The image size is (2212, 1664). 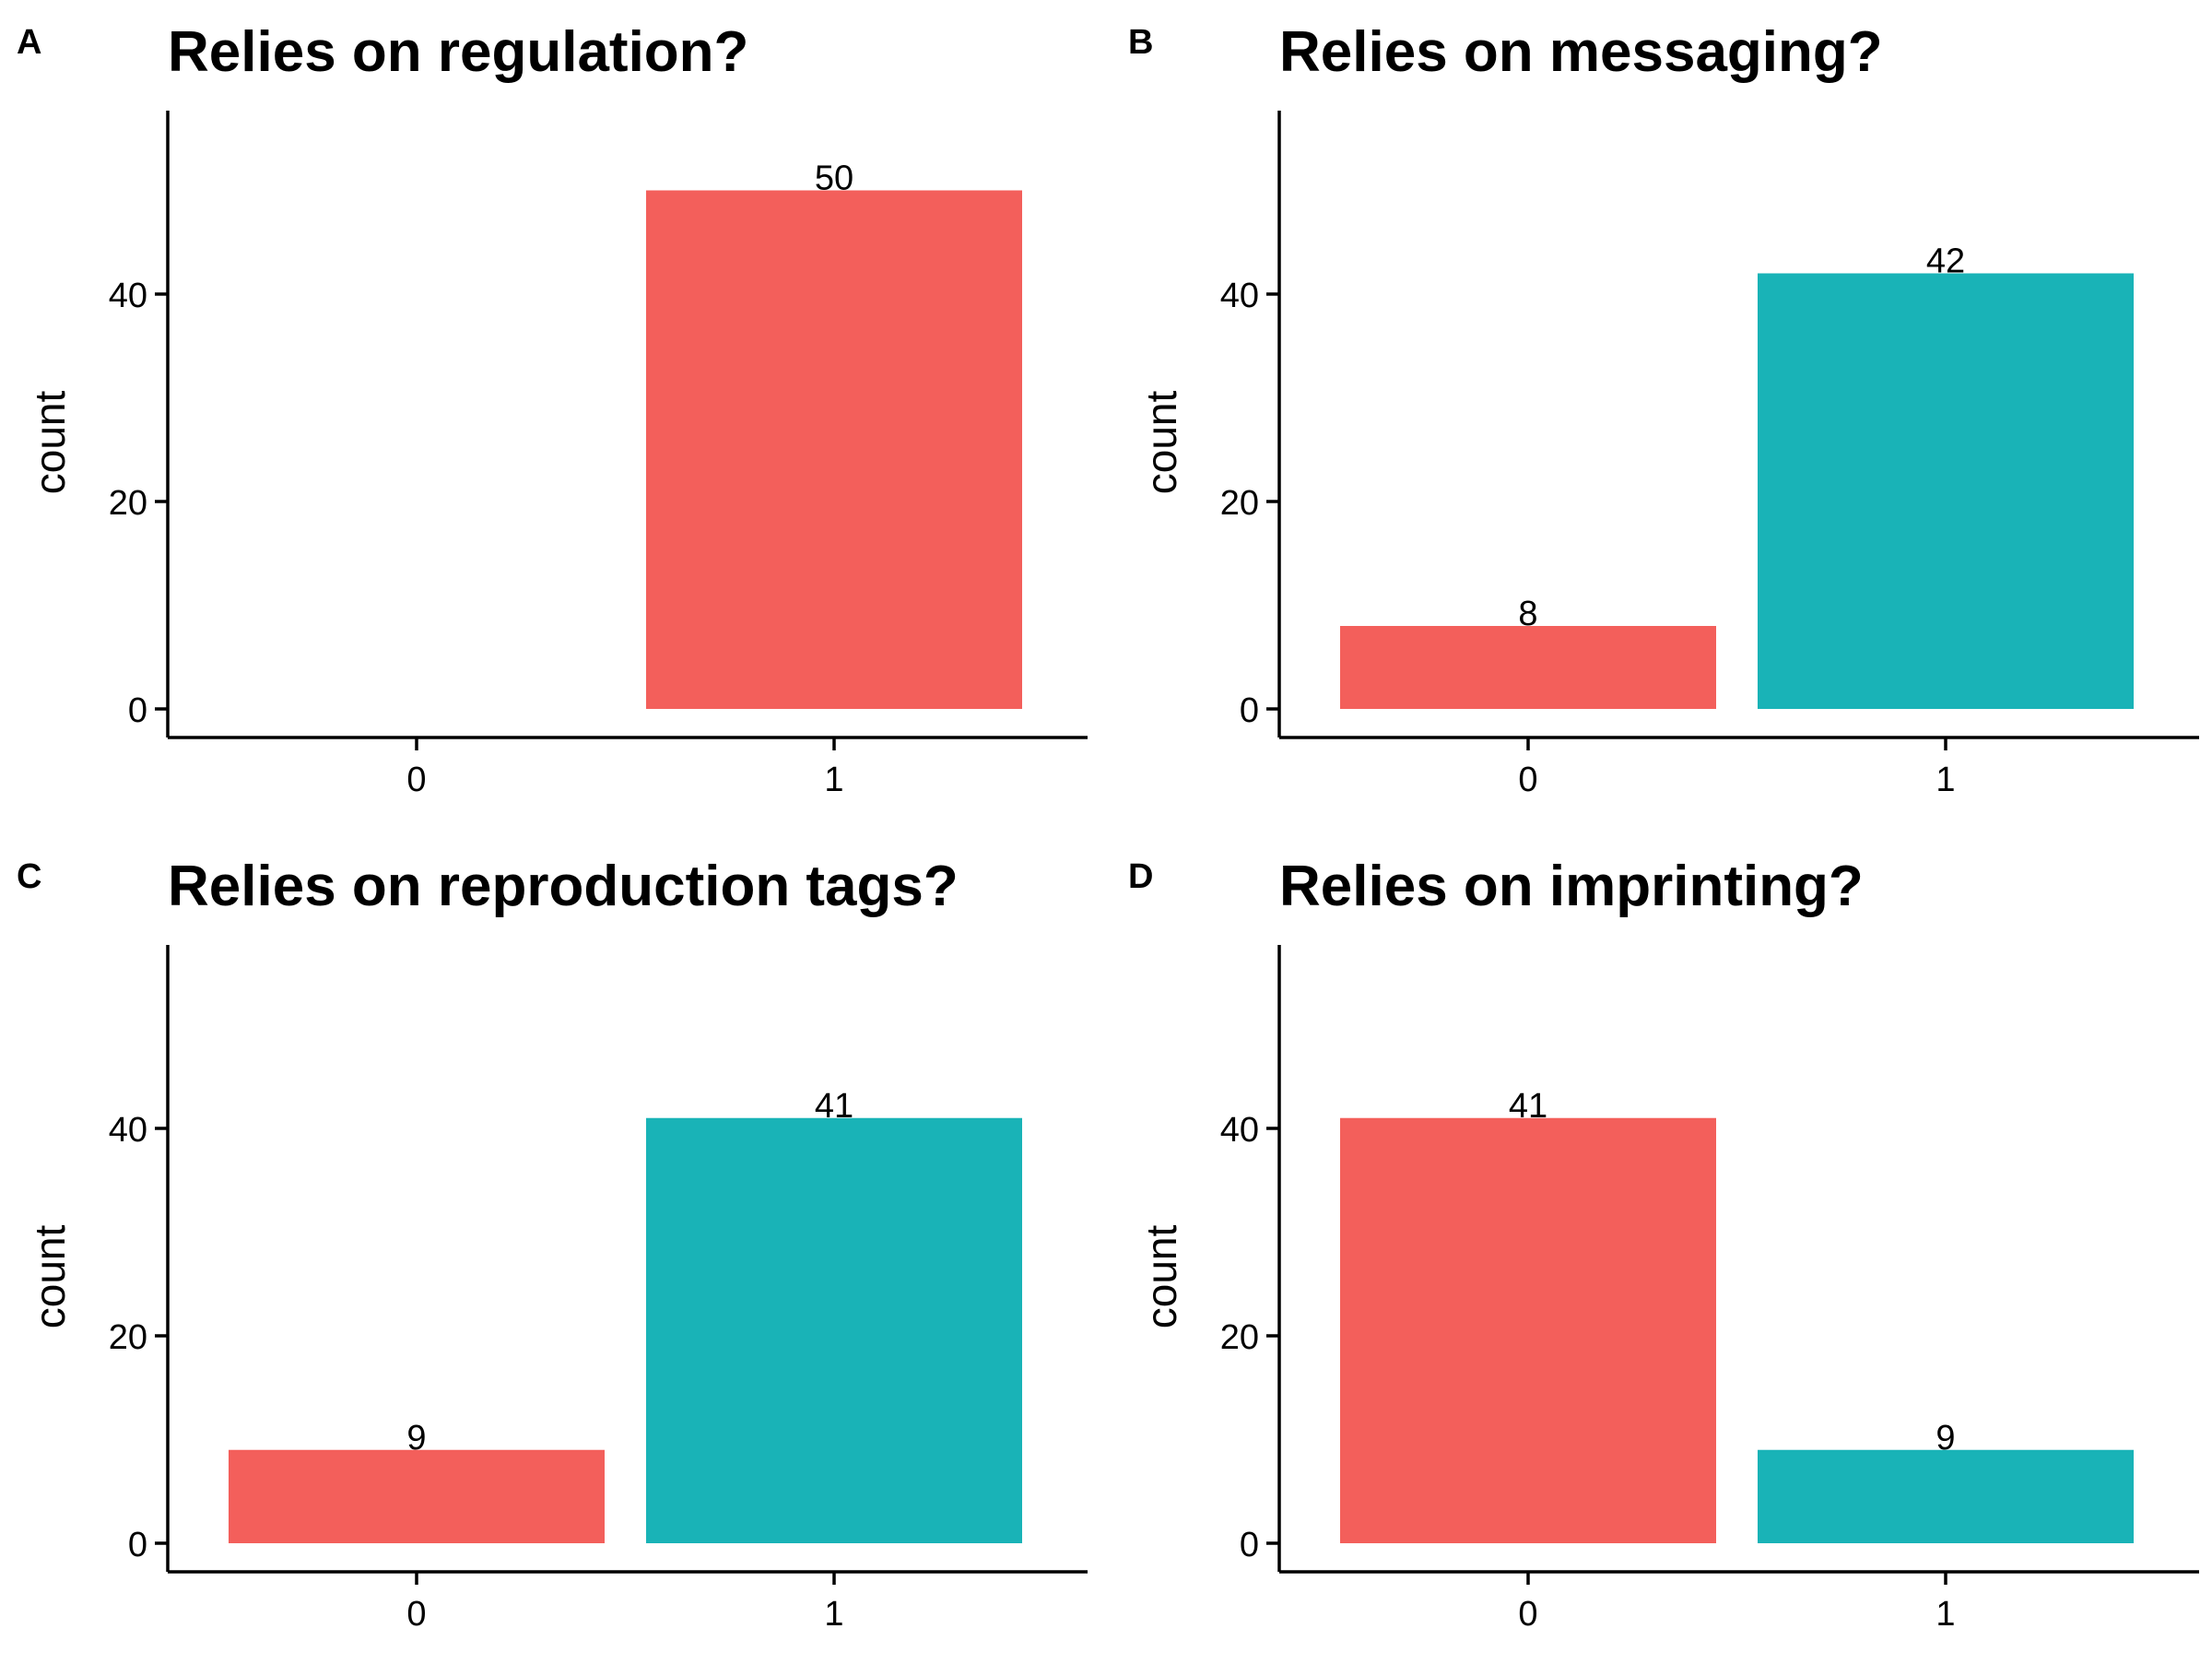 What do you see at coordinates (458, 52) in the screenshot?
I see `chart-title: Relies on regulation?` at bounding box center [458, 52].